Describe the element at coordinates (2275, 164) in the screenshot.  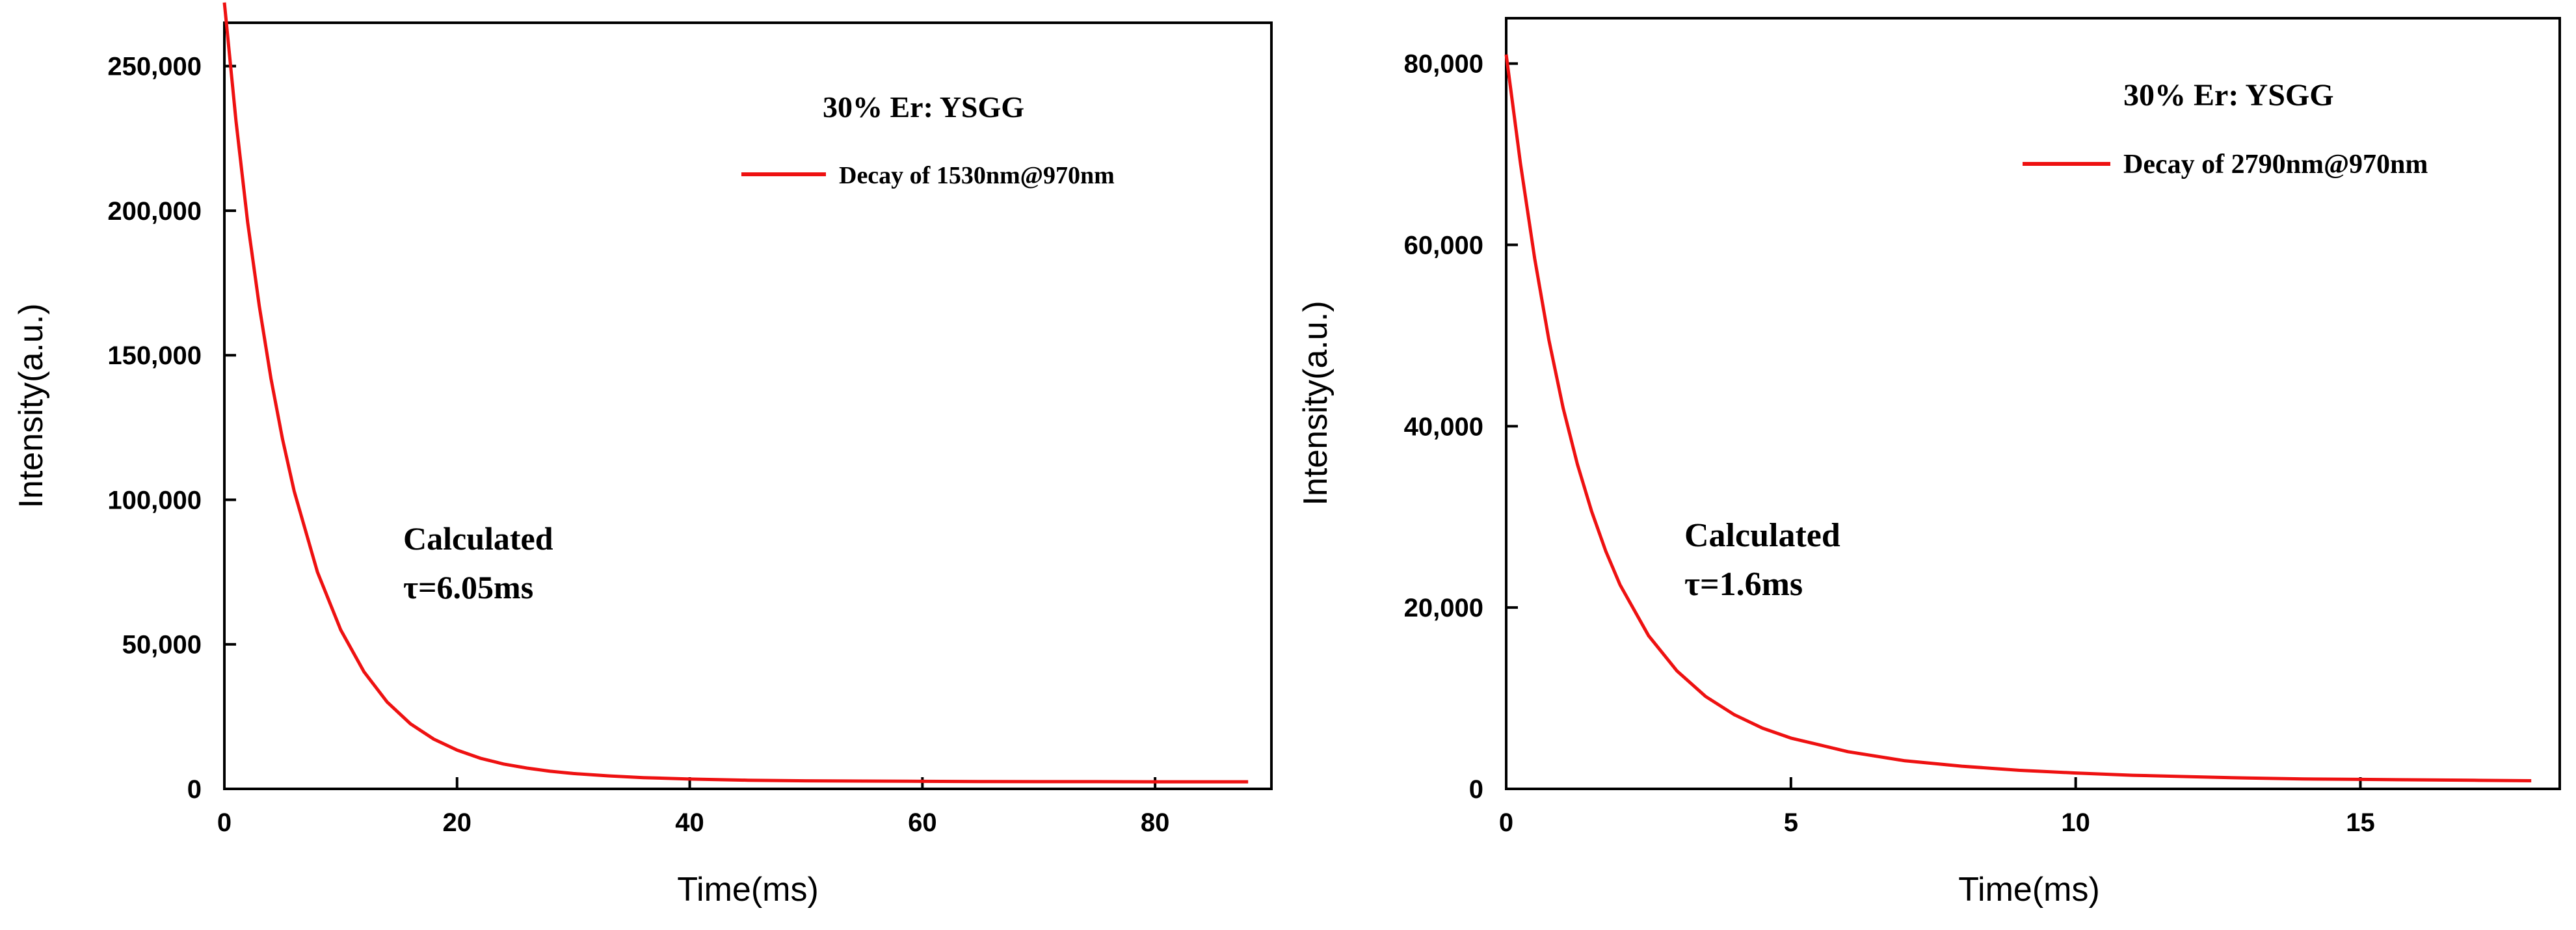
I see `legend-label: Decay of 2790nm@970nm` at that location.